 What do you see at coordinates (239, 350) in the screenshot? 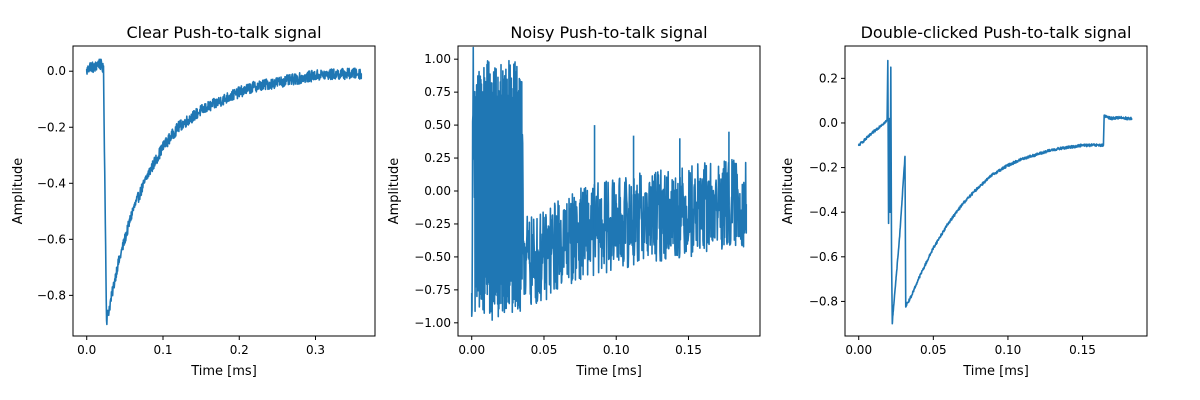
I see `x-tick-label: 0.2` at bounding box center [239, 350].